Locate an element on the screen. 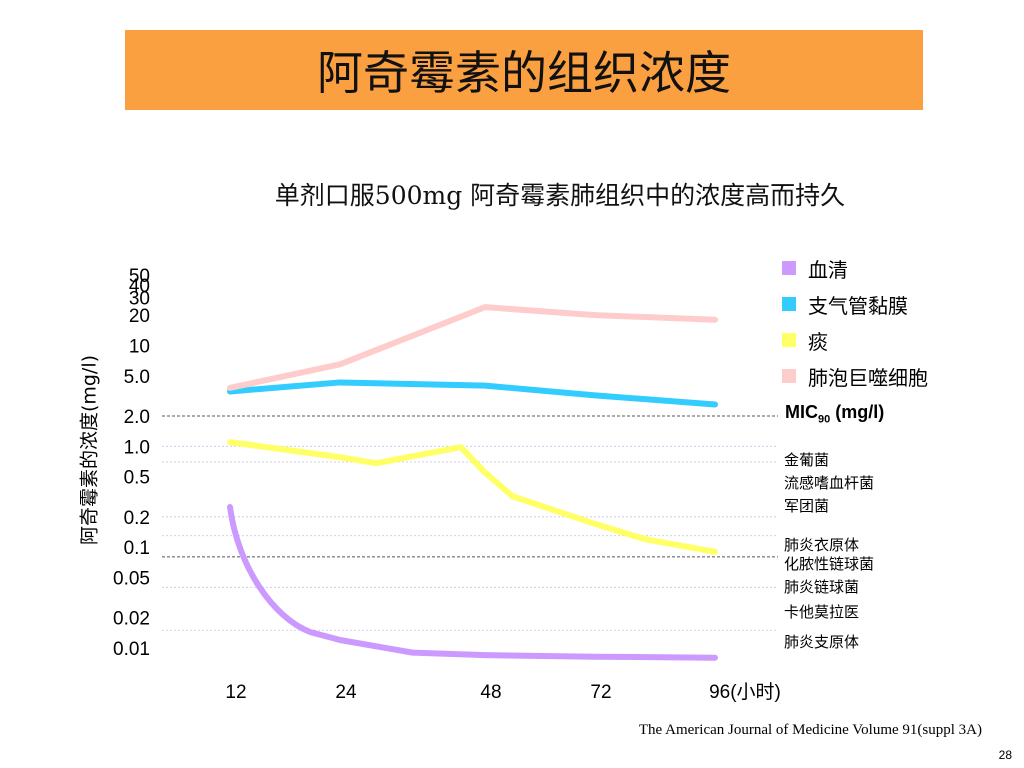 This screenshot has height=768, width=1024. y-tick-label: 0.1 is located at coordinates (137, 548).